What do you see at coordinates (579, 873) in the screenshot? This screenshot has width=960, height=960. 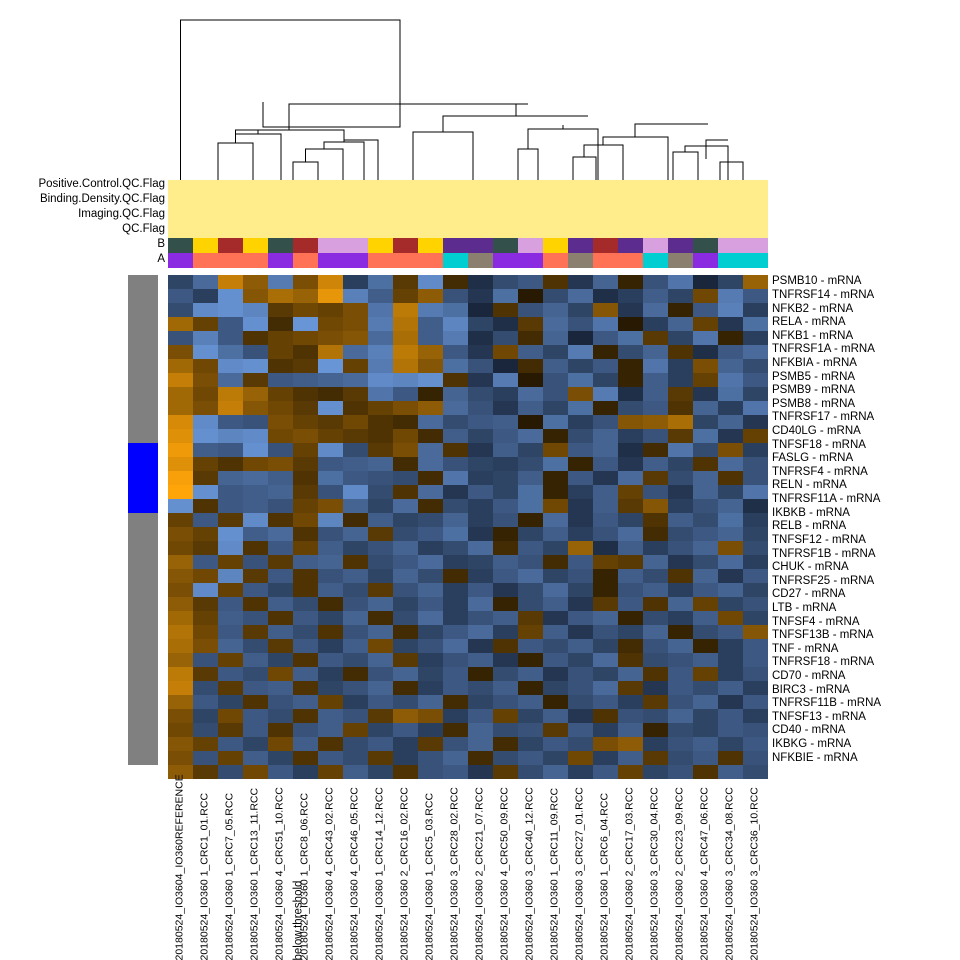 I see `sample-label: 20180524_IO360 3_CRC27_01.RCC` at bounding box center [579, 873].